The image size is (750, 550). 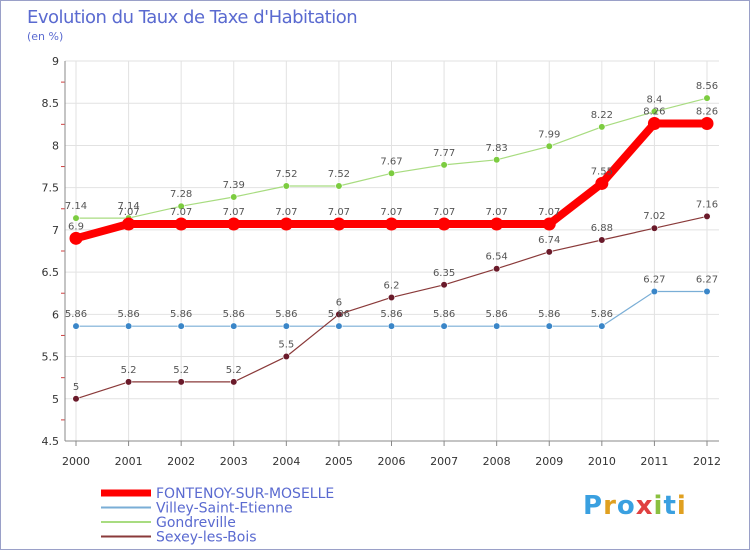 I want to click on data-label: 5.5, so click(x=286, y=345).